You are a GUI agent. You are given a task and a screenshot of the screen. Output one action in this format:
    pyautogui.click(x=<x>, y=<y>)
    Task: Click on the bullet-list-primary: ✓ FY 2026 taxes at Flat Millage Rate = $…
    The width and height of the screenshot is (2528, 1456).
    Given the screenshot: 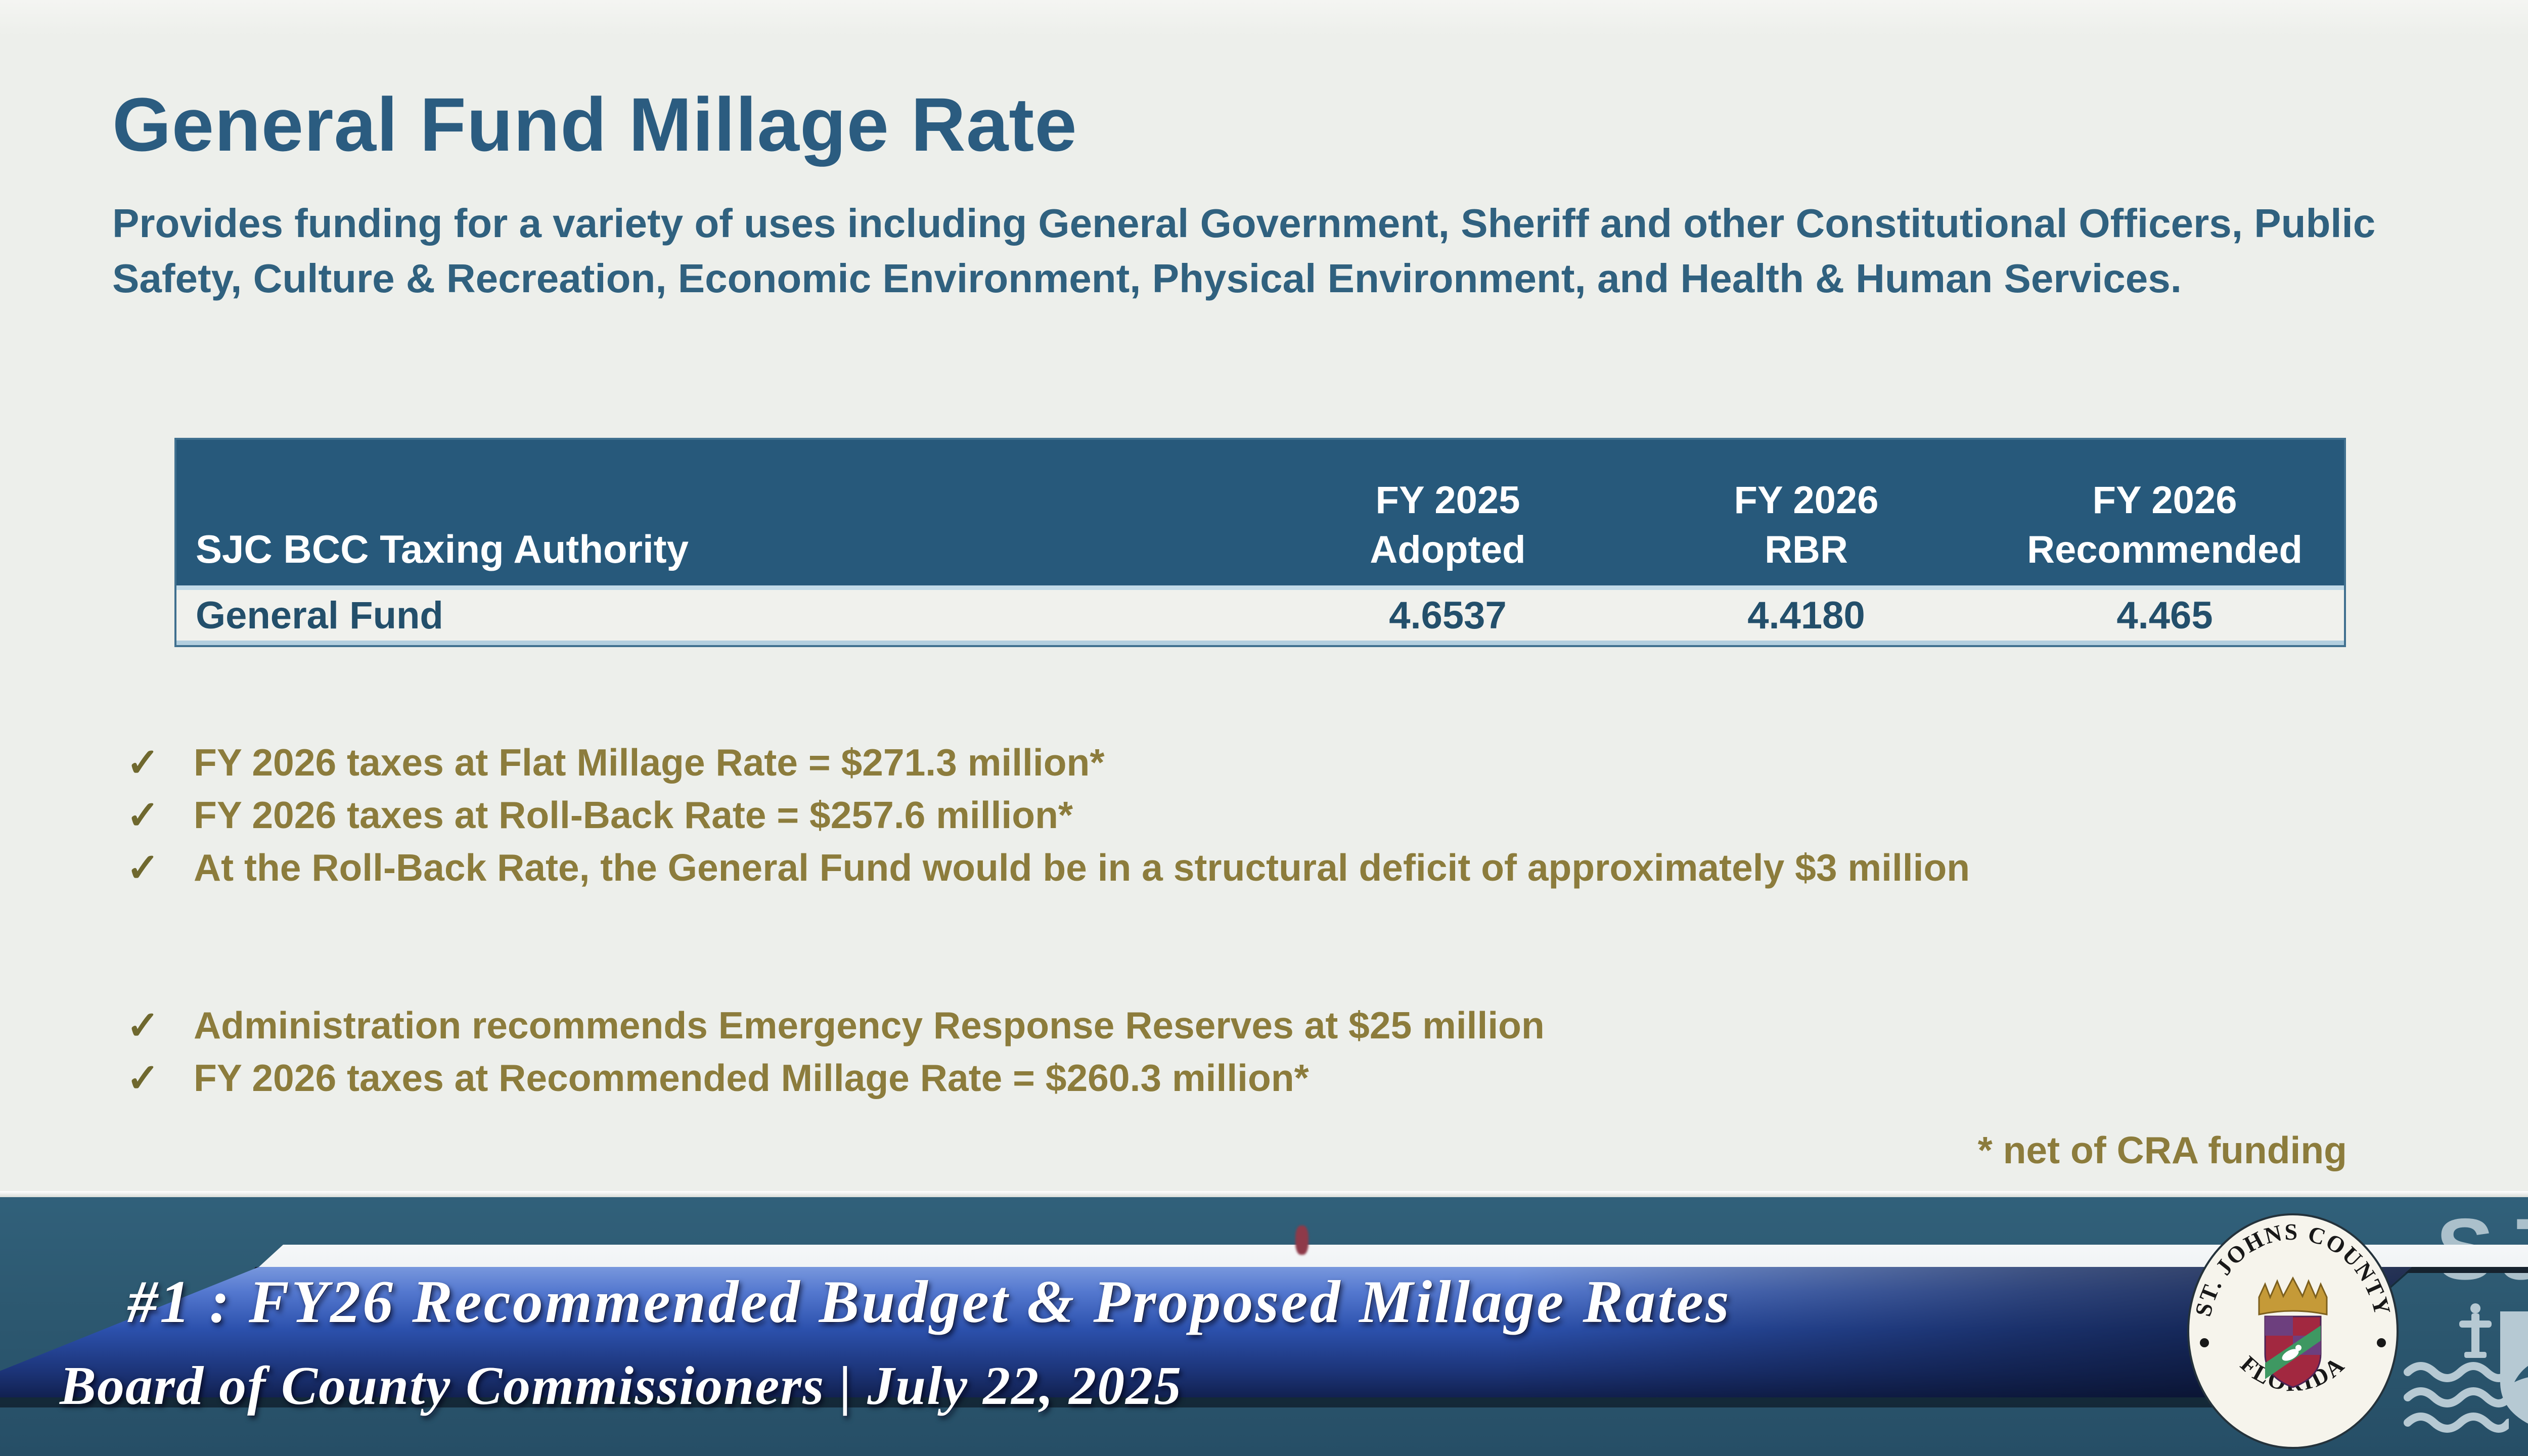 What is the action you would take?
    pyautogui.click(x=1048, y=815)
    